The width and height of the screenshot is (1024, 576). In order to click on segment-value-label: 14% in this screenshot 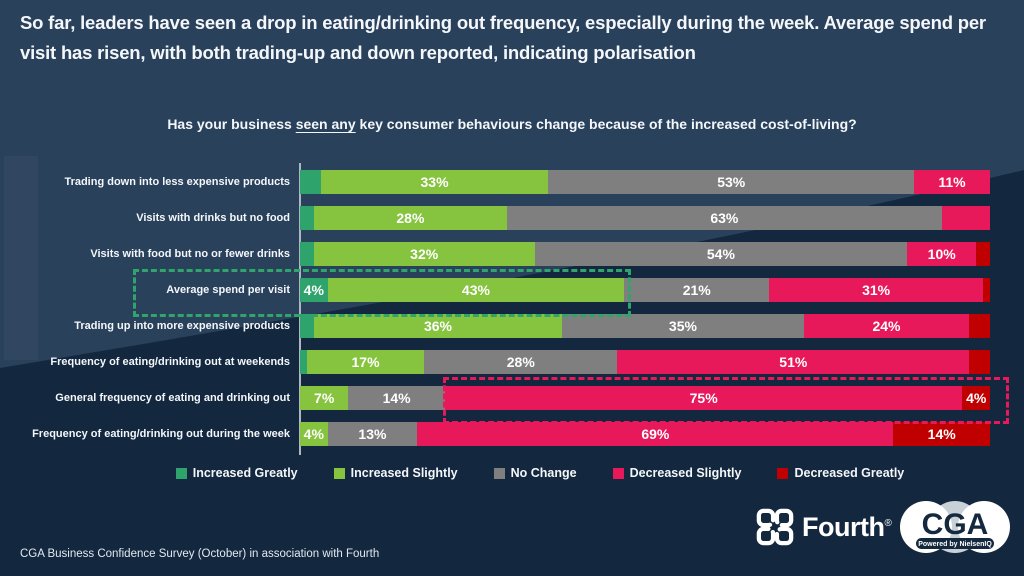, I will do `click(396, 398)`.